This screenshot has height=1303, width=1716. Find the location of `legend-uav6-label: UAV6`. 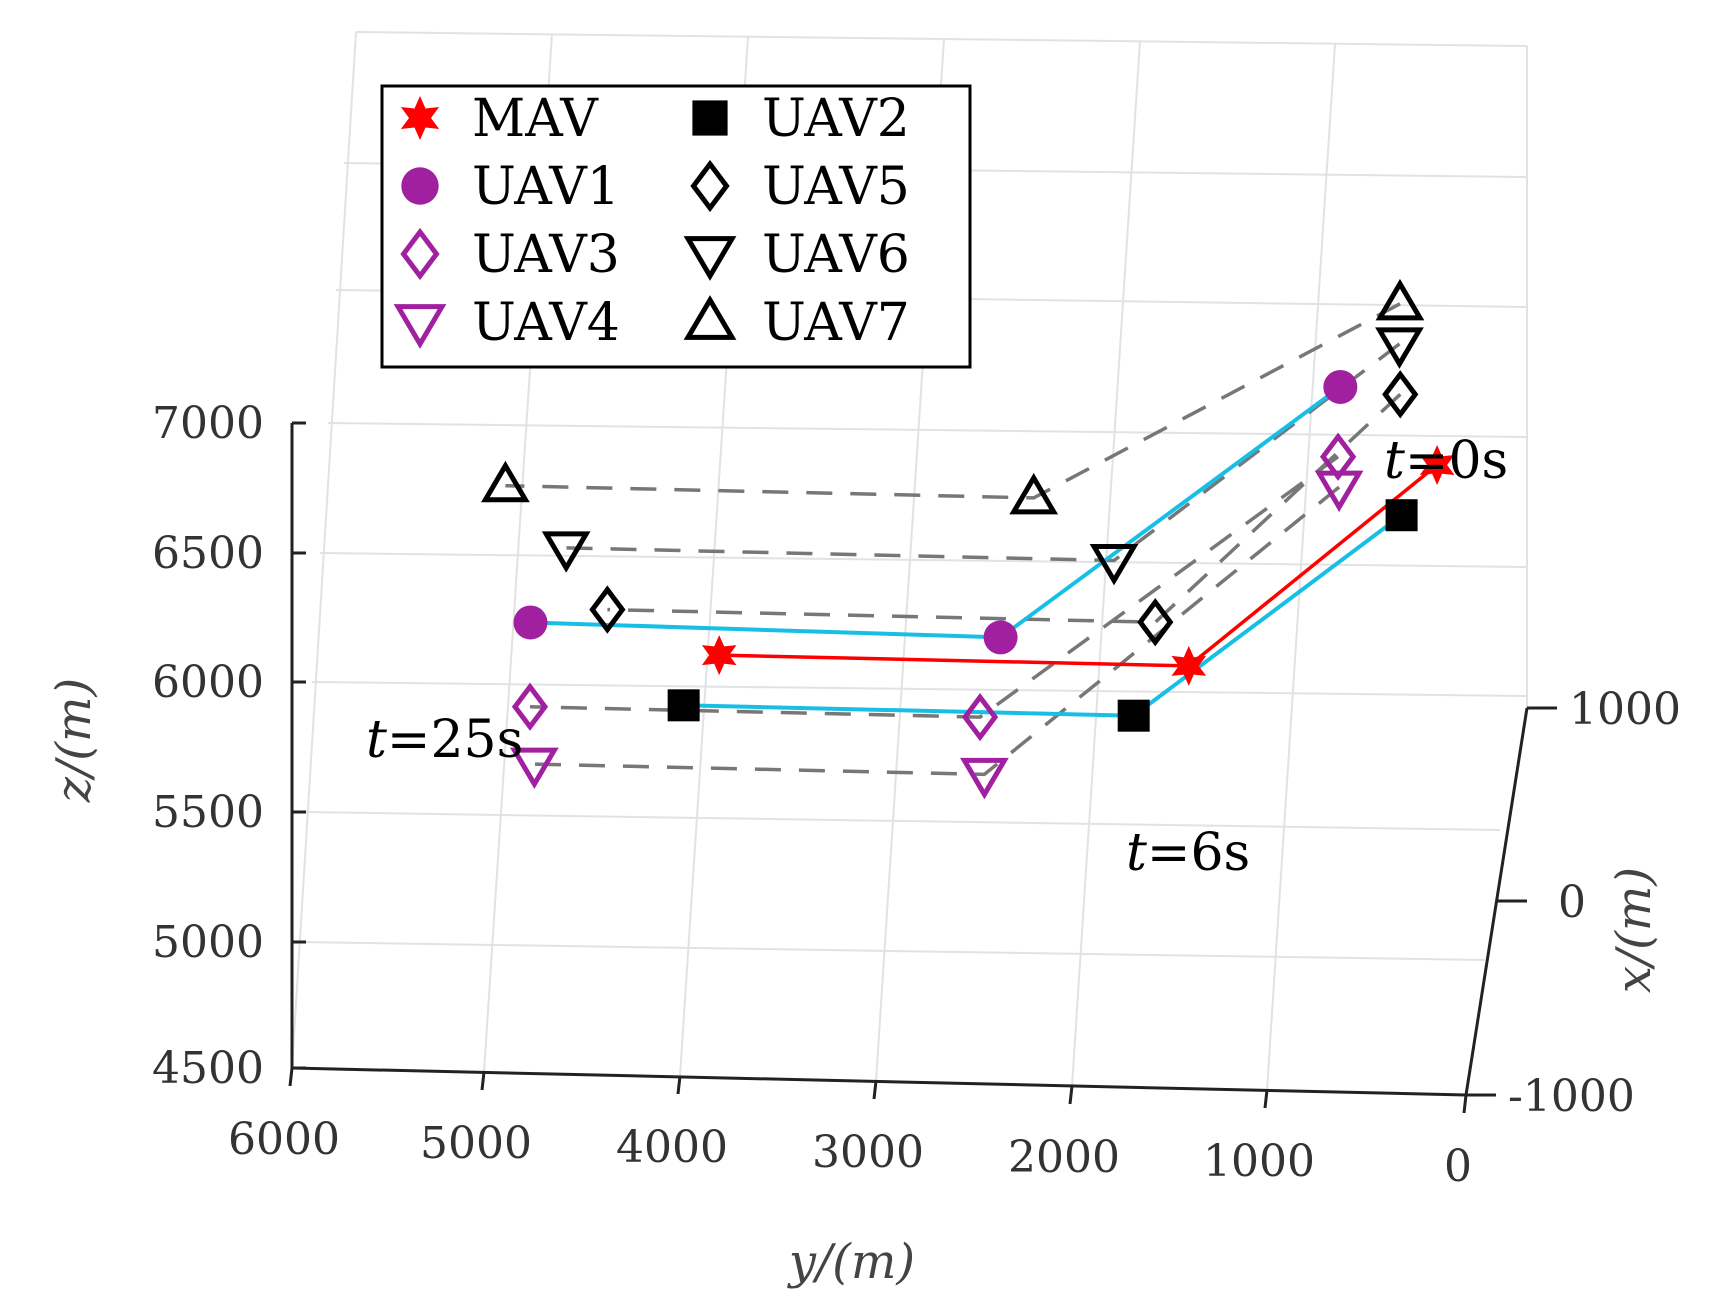

legend-uav6-label: UAV6 is located at coordinates (836, 255).